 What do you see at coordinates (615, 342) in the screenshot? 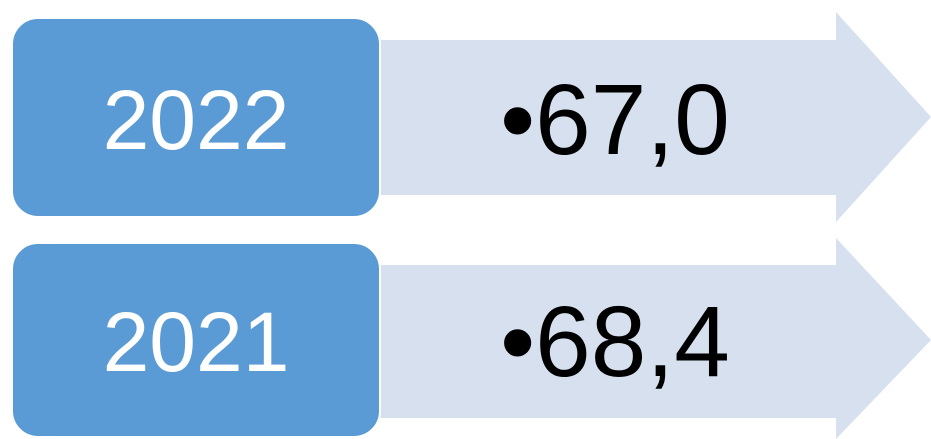
I see `value-label: •68,4` at bounding box center [615, 342].